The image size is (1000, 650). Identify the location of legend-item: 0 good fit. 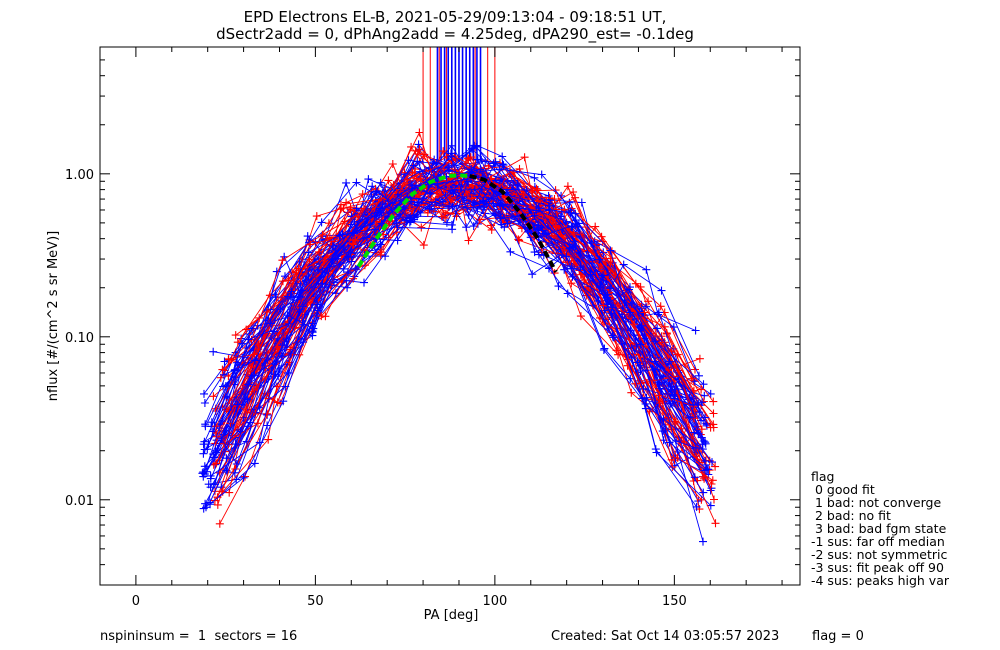
(843, 489).